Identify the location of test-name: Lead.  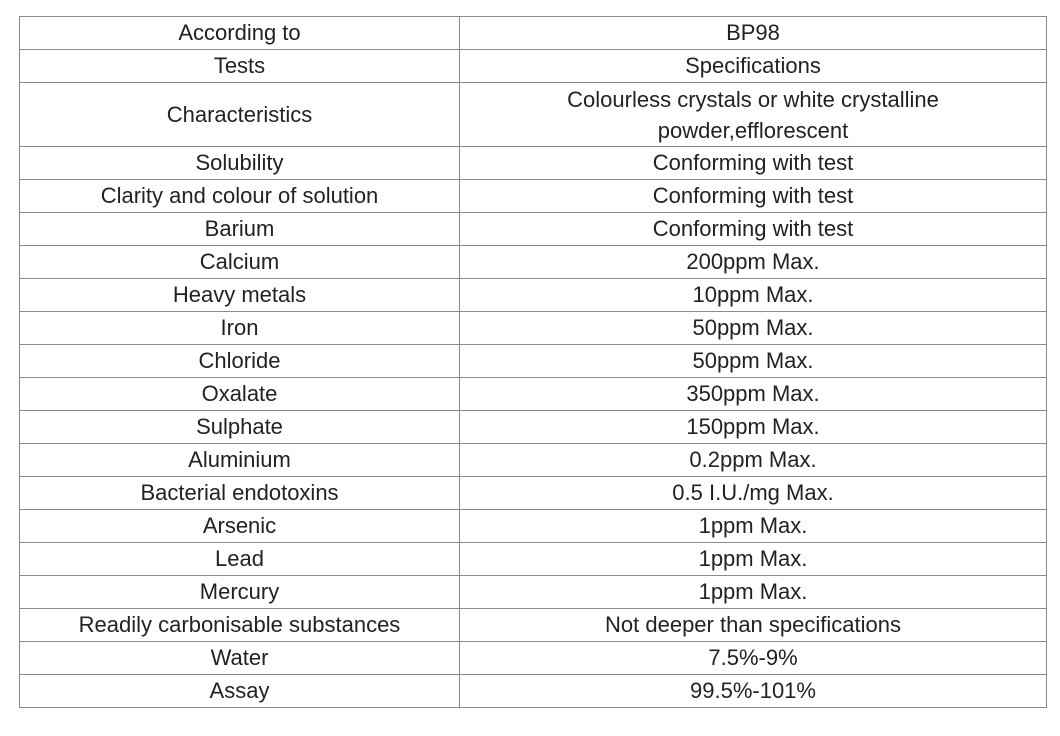
(239, 559).